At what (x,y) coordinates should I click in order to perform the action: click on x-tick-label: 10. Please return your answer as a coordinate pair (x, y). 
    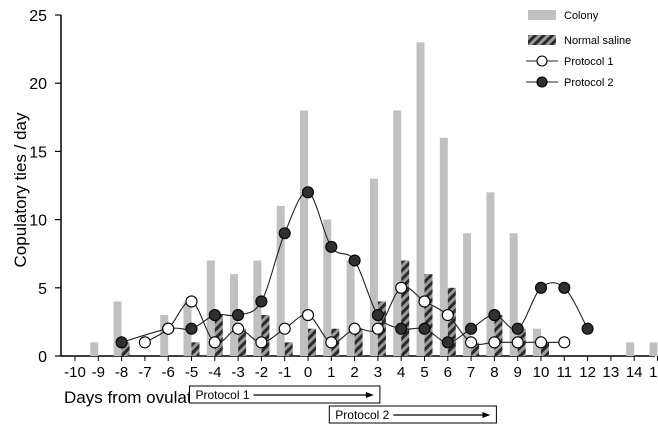
    Looking at the image, I should click on (541, 372).